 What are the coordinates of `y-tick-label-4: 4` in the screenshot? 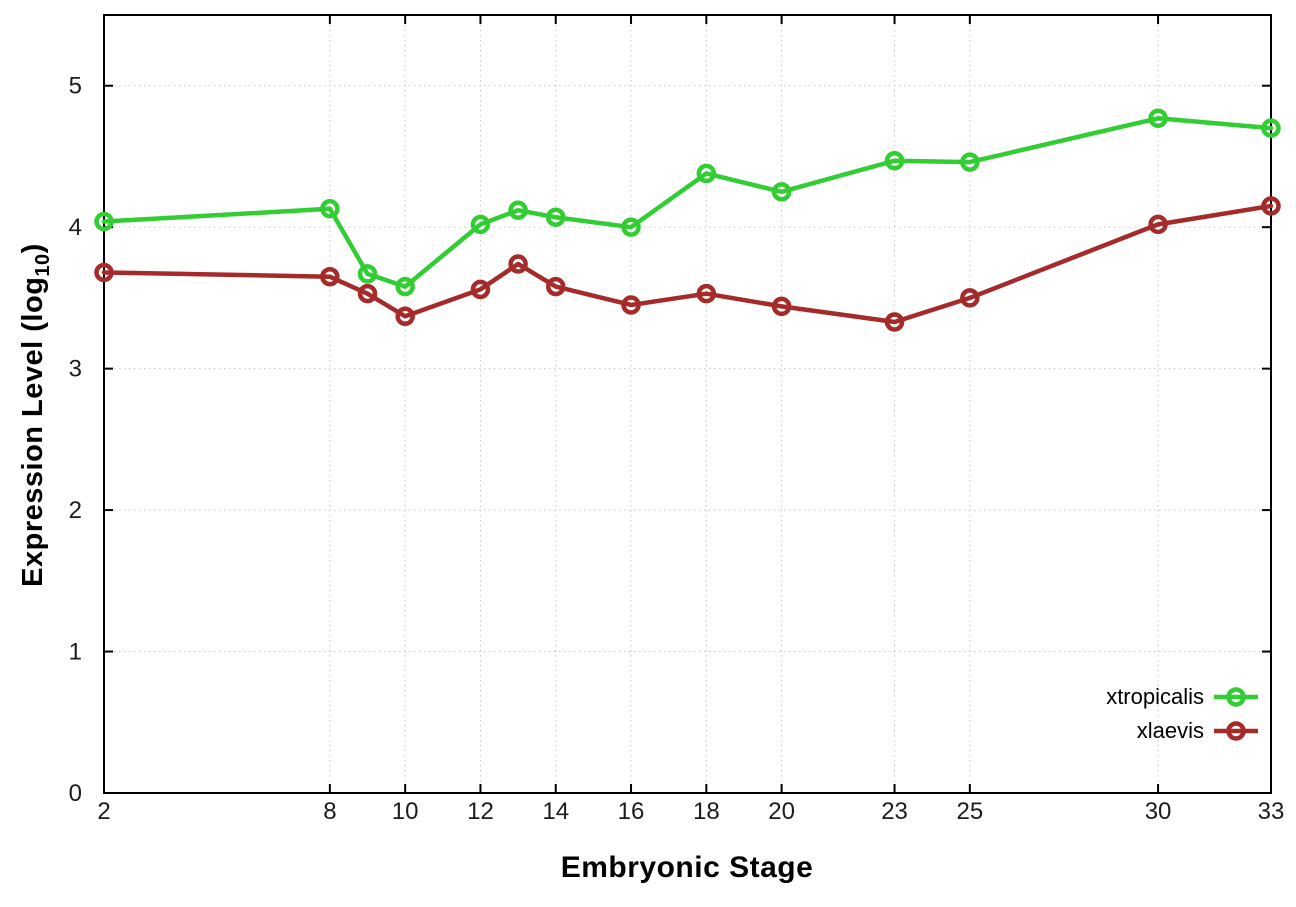 It's located at (75, 227).